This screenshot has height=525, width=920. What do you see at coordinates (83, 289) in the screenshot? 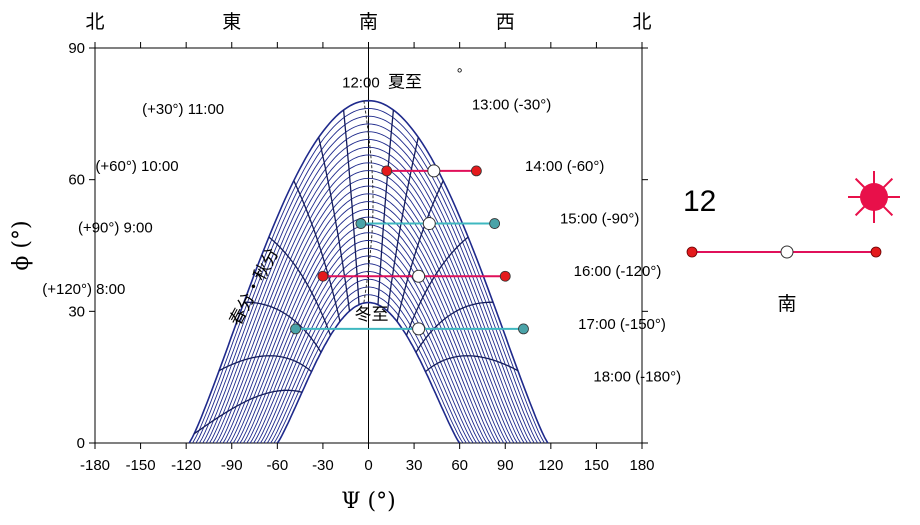
I see `hour-label-4: (+120°) 8:00` at bounding box center [83, 289].